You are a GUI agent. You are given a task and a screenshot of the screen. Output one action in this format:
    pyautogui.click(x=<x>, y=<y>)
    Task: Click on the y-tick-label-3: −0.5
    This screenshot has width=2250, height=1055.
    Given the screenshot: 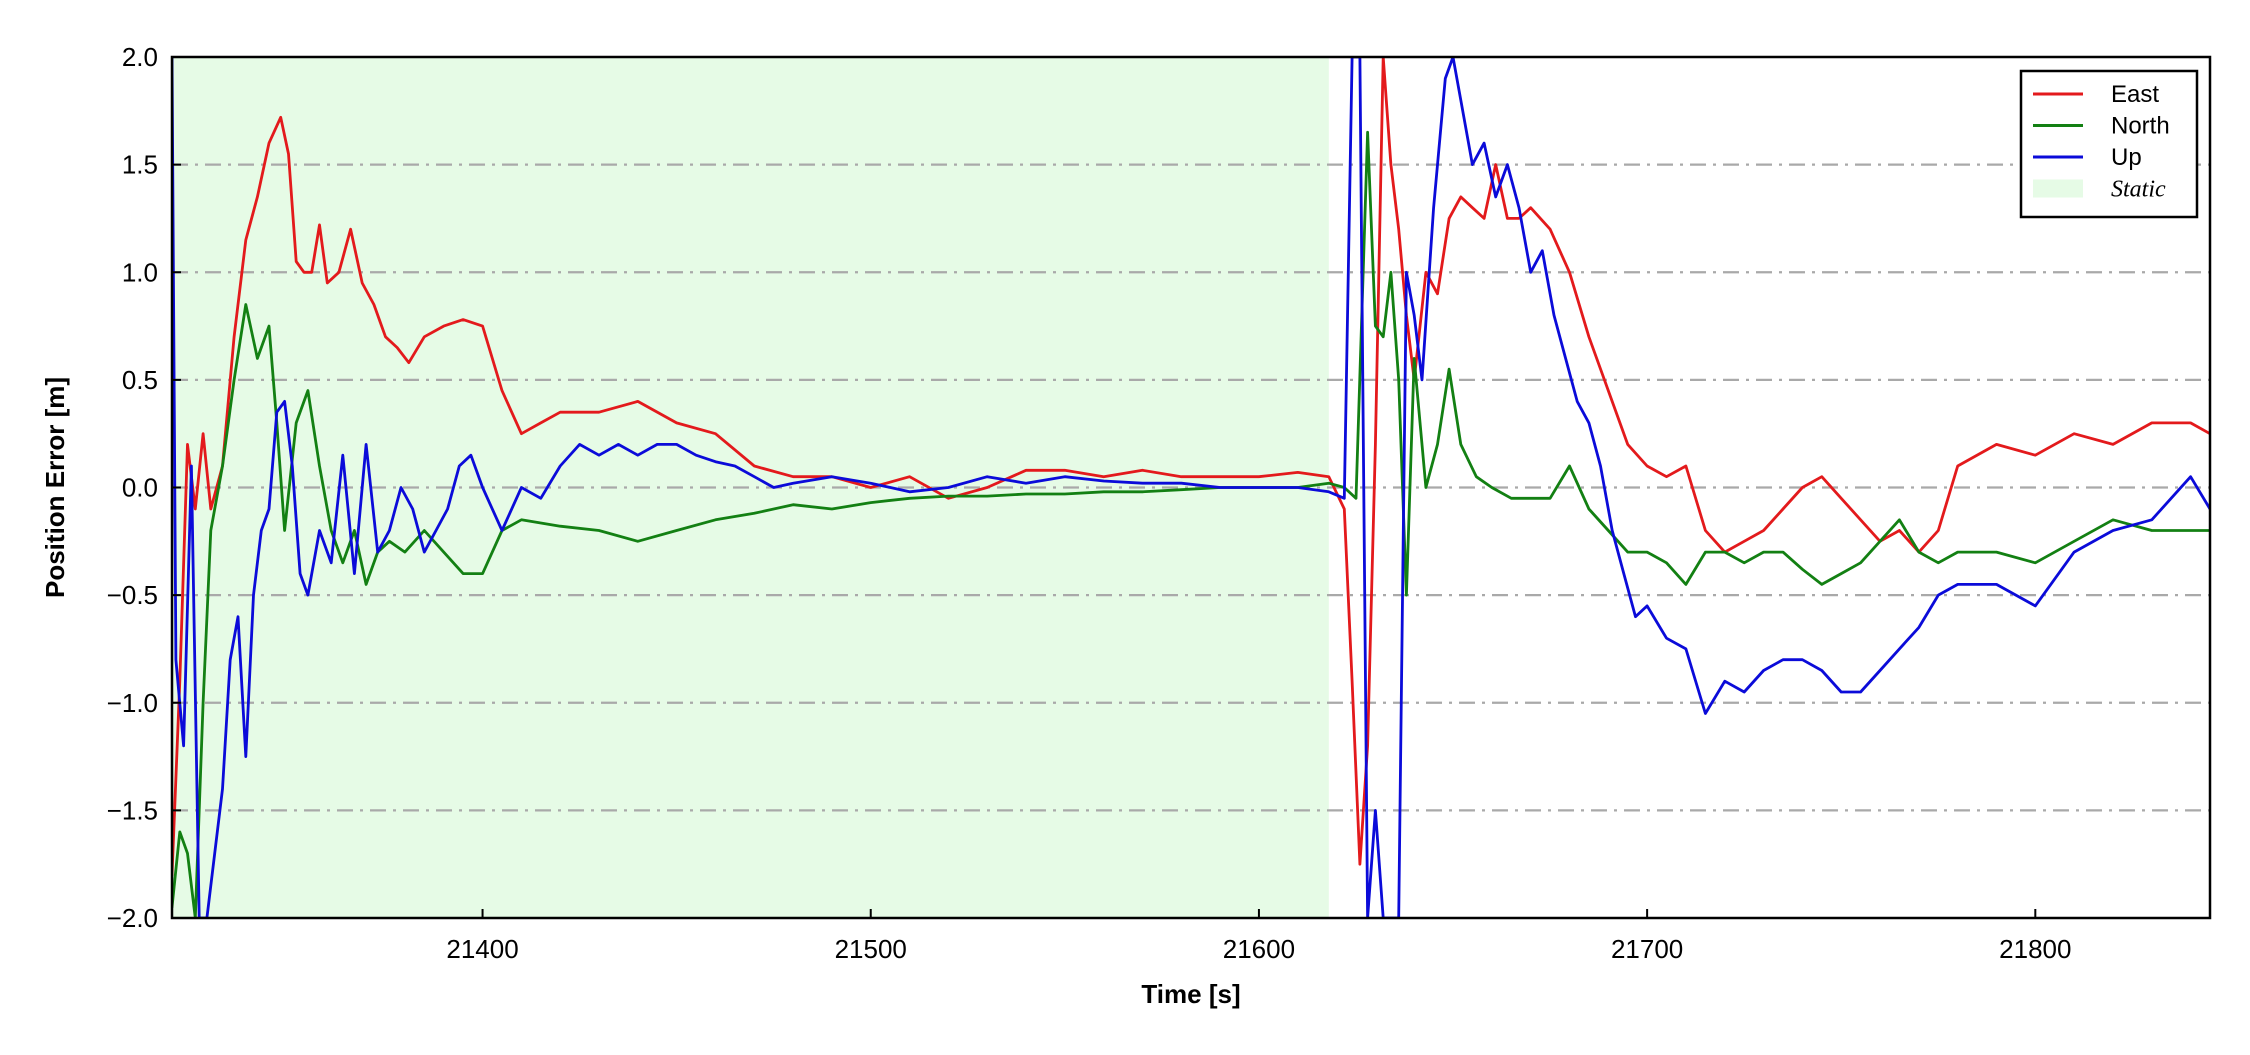 What is the action you would take?
    pyautogui.click(x=132, y=595)
    